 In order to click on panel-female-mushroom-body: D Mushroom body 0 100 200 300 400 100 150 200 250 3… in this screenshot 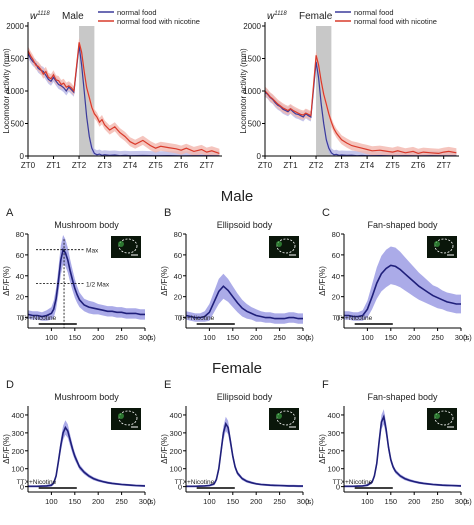, I will do `click(79, 448)`.